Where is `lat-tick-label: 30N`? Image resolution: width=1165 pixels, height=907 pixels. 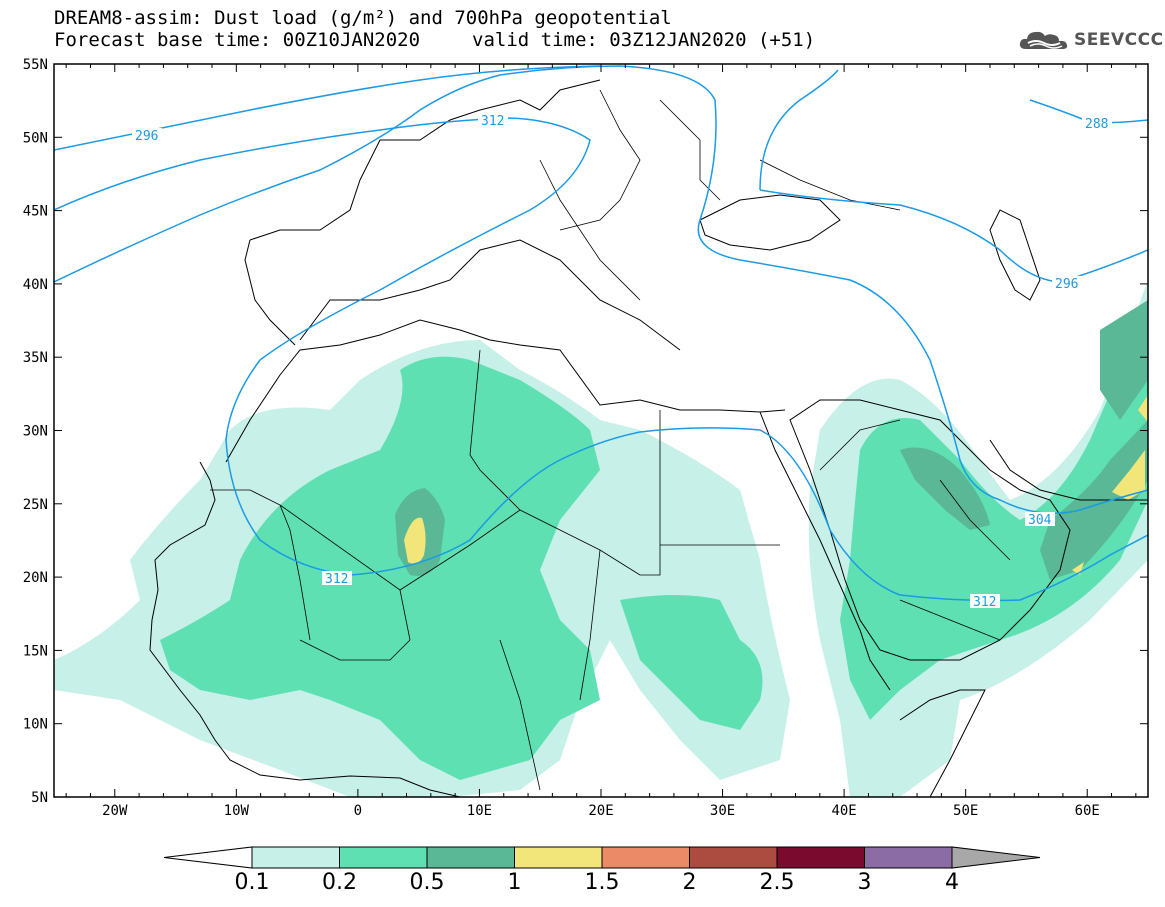 lat-tick-label: 30N is located at coordinates (35, 432).